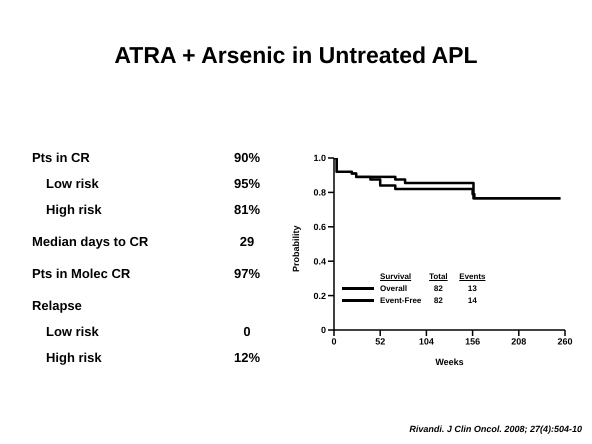 Image resolution: width=592 pixels, height=444 pixels. I want to click on category-label: Relapse, so click(57, 305).